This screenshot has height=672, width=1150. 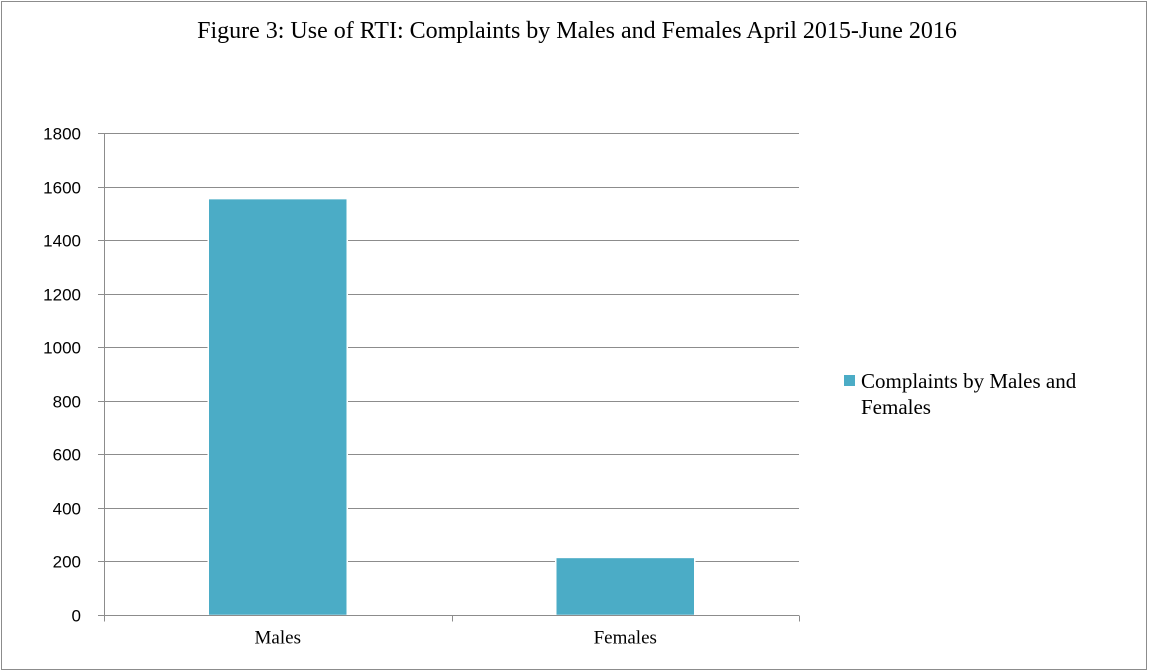 What do you see at coordinates (625, 586) in the screenshot?
I see `bar-females` at bounding box center [625, 586].